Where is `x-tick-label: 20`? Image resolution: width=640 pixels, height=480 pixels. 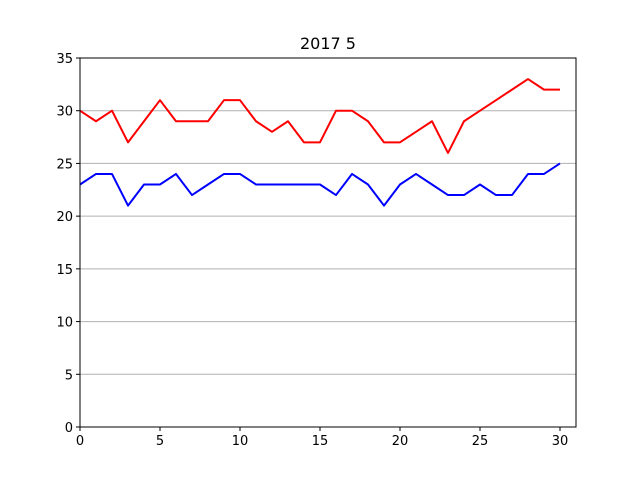 x-tick-label: 20 is located at coordinates (400, 441).